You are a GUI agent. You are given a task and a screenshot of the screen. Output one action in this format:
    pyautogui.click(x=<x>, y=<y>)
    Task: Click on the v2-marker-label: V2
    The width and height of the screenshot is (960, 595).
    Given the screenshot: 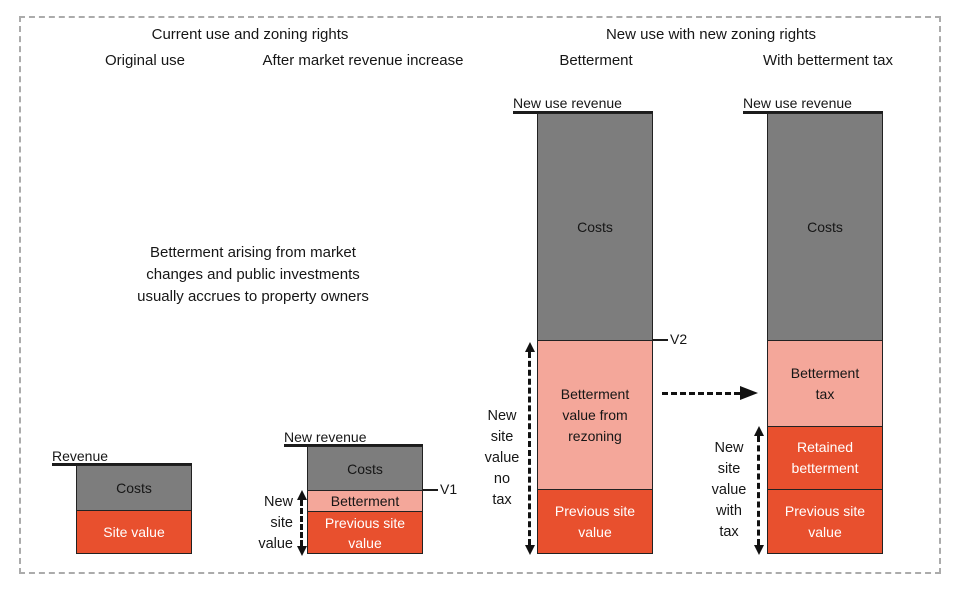 What is the action you would take?
    pyautogui.click(x=679, y=339)
    